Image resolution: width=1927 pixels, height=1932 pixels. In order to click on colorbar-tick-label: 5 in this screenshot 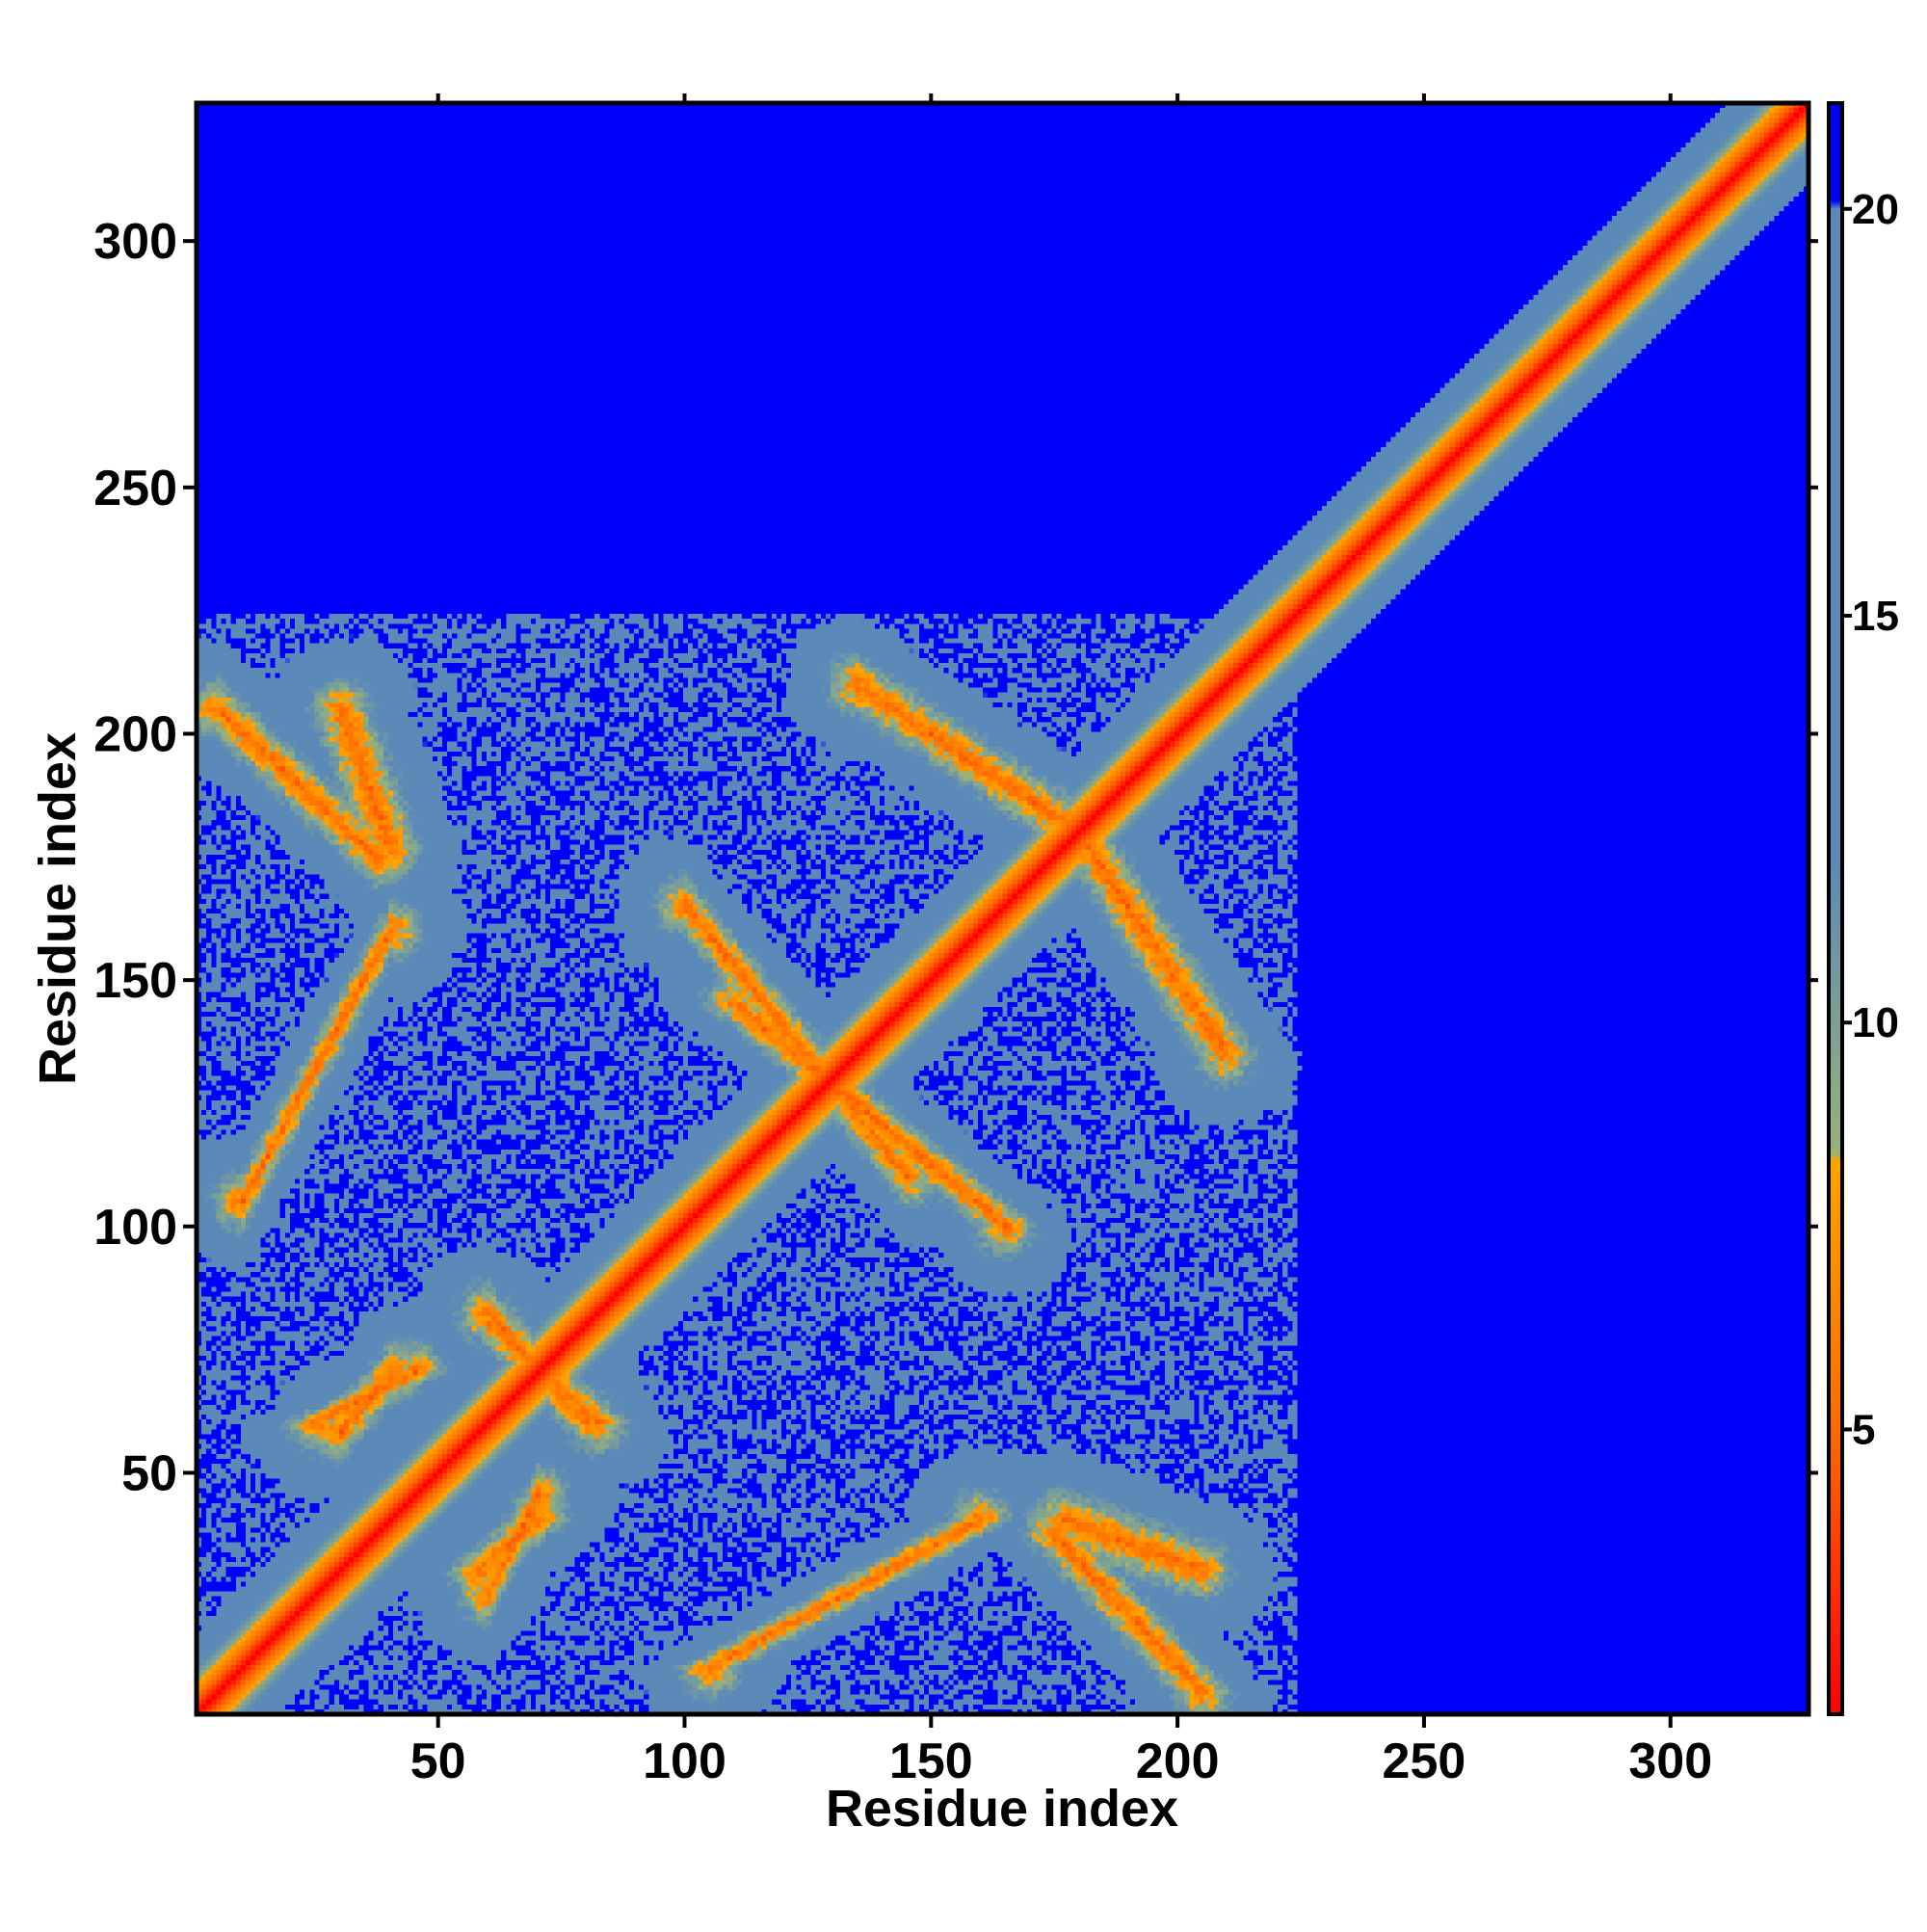, I will do `click(1864, 1429)`.